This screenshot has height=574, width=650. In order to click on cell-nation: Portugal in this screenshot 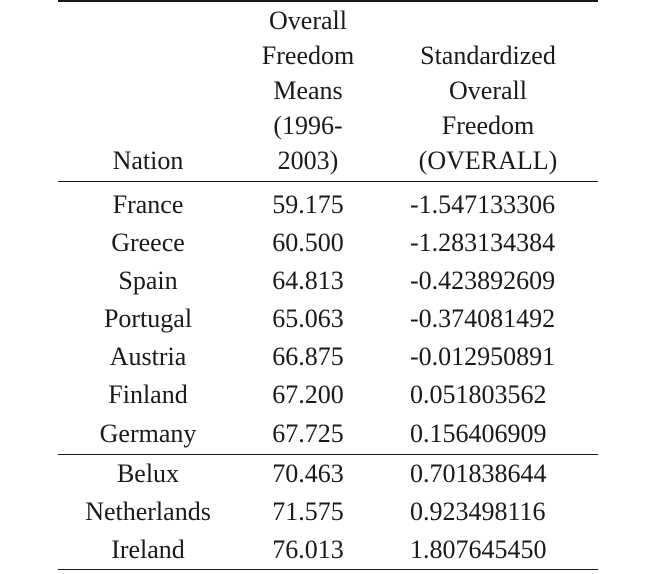, I will do `click(148, 318)`.